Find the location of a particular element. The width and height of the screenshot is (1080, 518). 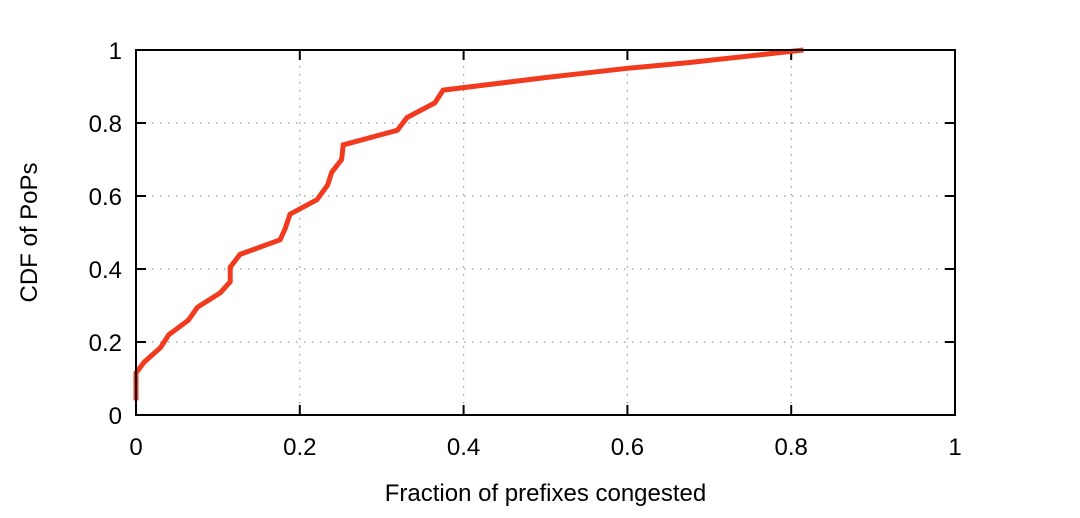

x-tick-label: 0.2 is located at coordinates (299, 447).